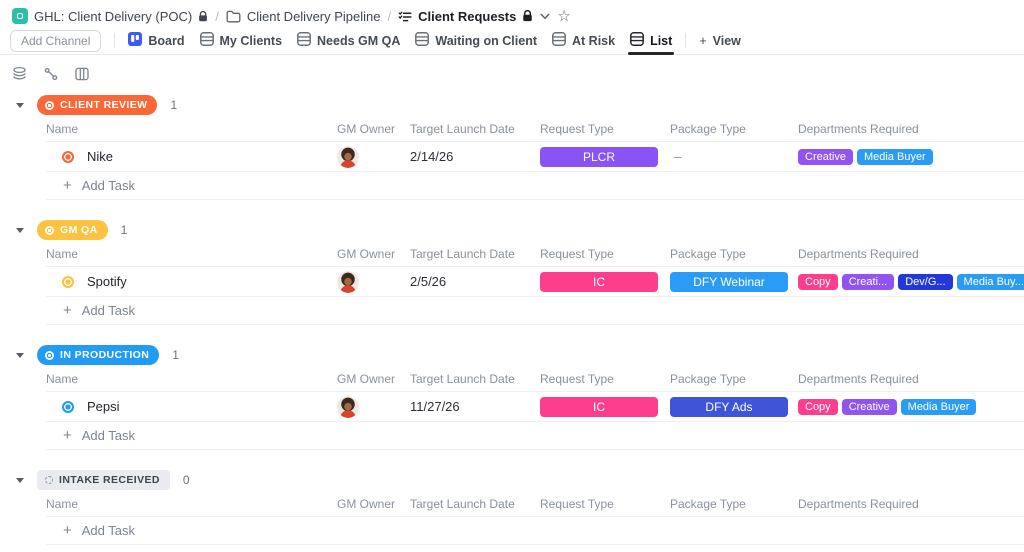 The image size is (1024, 552). What do you see at coordinates (67, 435) in the screenshot?
I see `plus-icon: +` at bounding box center [67, 435].